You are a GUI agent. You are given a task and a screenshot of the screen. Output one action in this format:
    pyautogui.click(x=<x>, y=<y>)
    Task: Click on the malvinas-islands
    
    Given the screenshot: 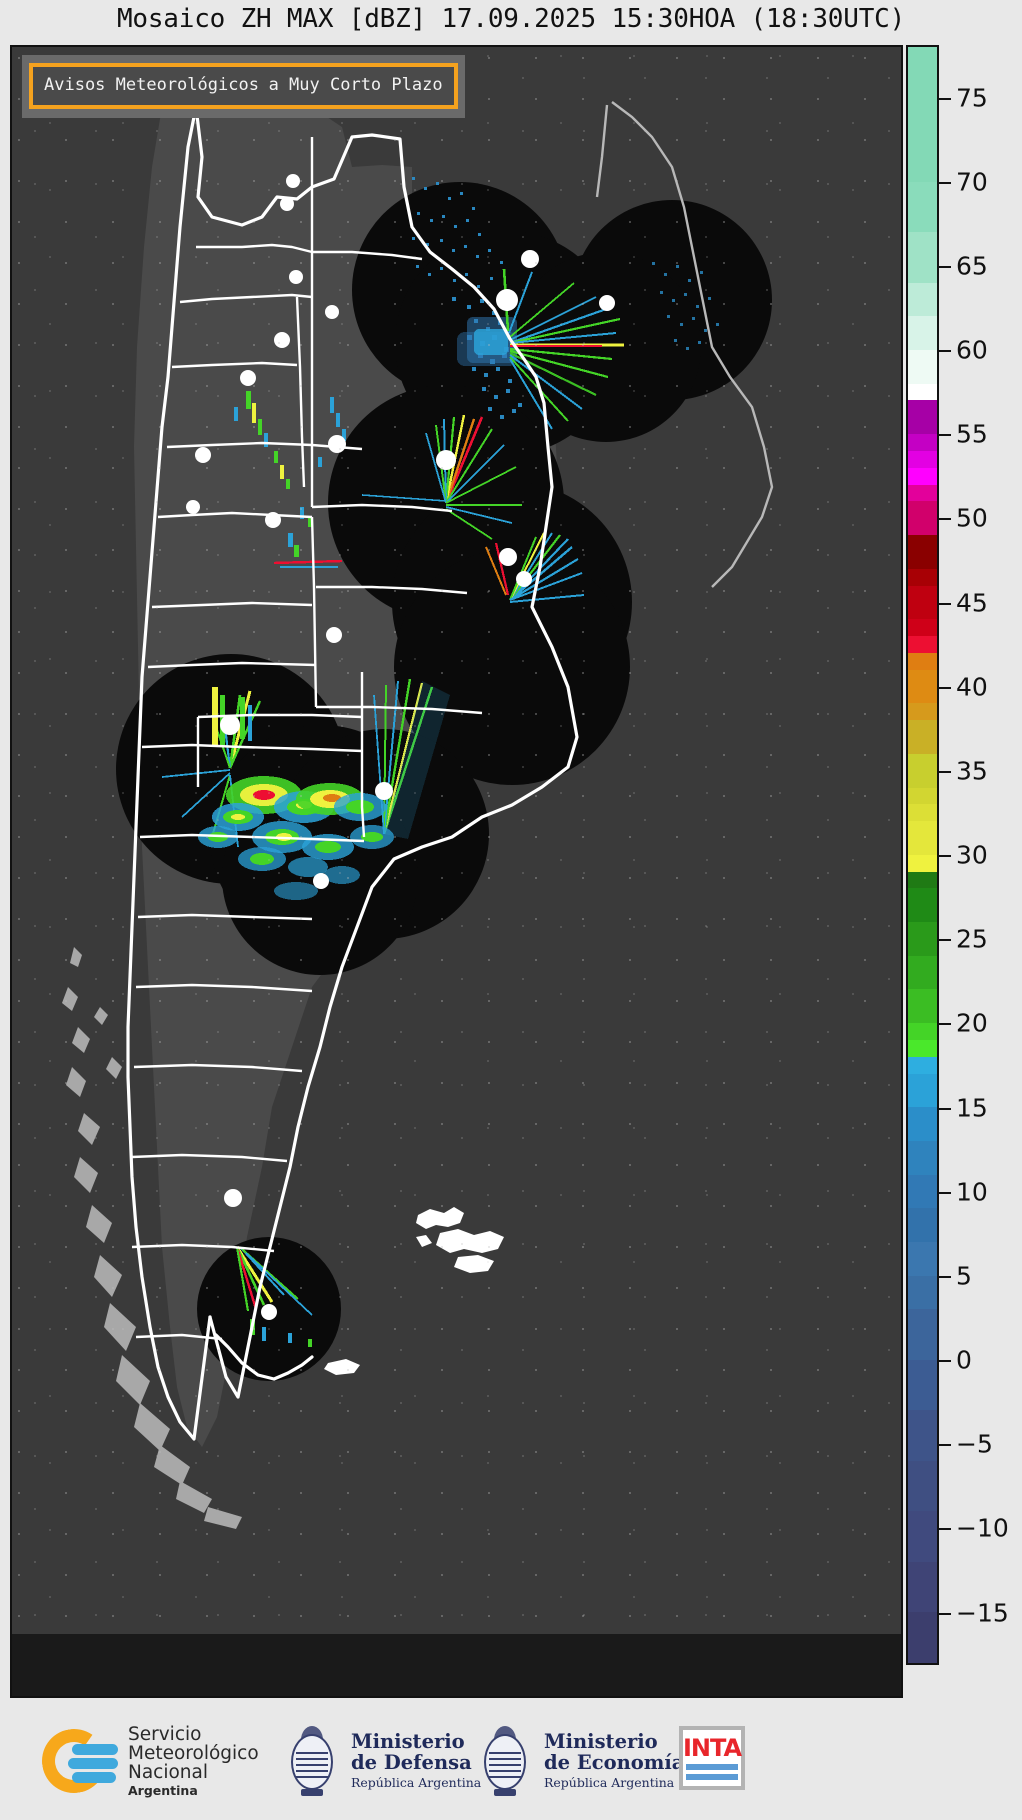 What is the action you would take?
    pyautogui.click(x=460, y=1240)
    